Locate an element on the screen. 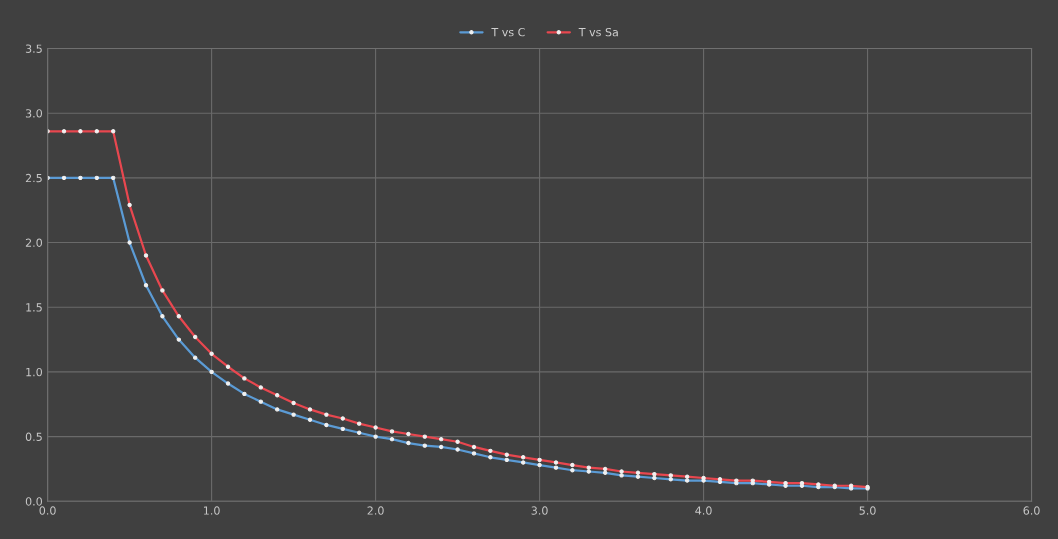 This screenshot has width=1058, height=539. x-tick-label: 1.0 is located at coordinates (211, 510).